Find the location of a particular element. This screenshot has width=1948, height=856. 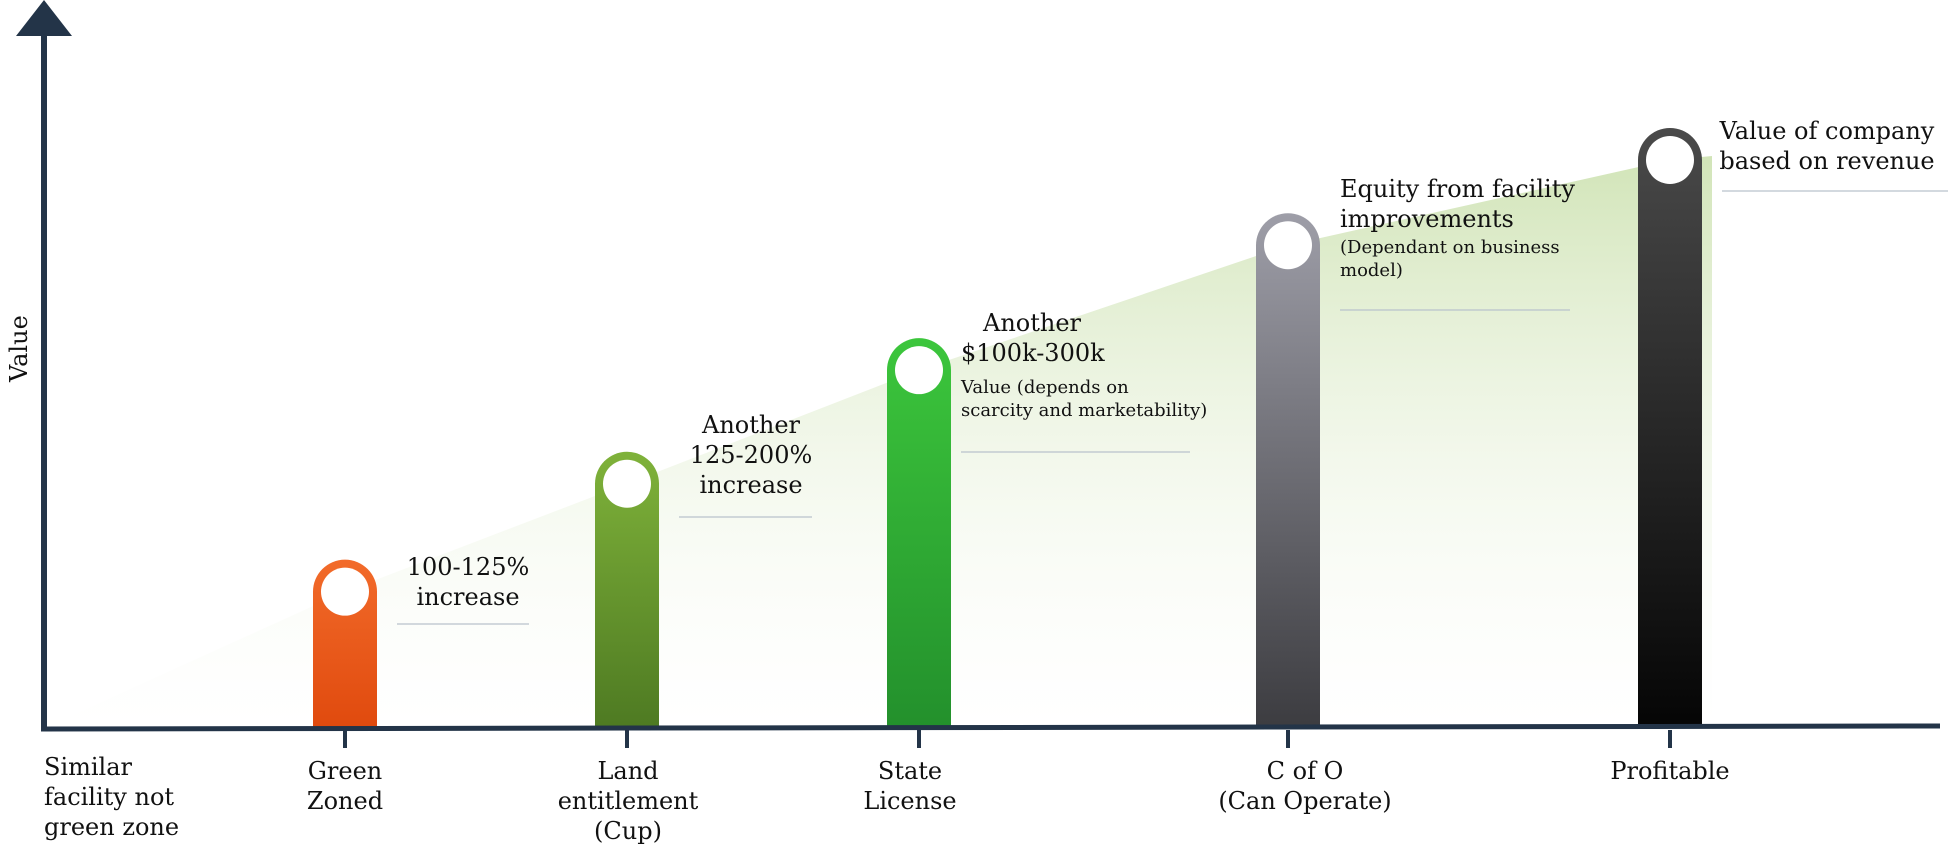

x-axis-line is located at coordinates (990, 727).